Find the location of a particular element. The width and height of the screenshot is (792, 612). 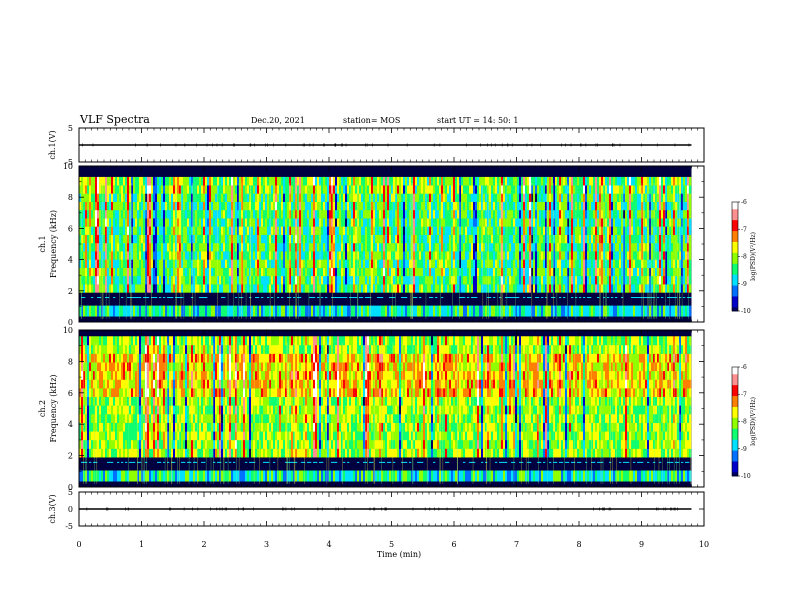

figure-title: VLF Spectra is located at coordinates (114, 119).